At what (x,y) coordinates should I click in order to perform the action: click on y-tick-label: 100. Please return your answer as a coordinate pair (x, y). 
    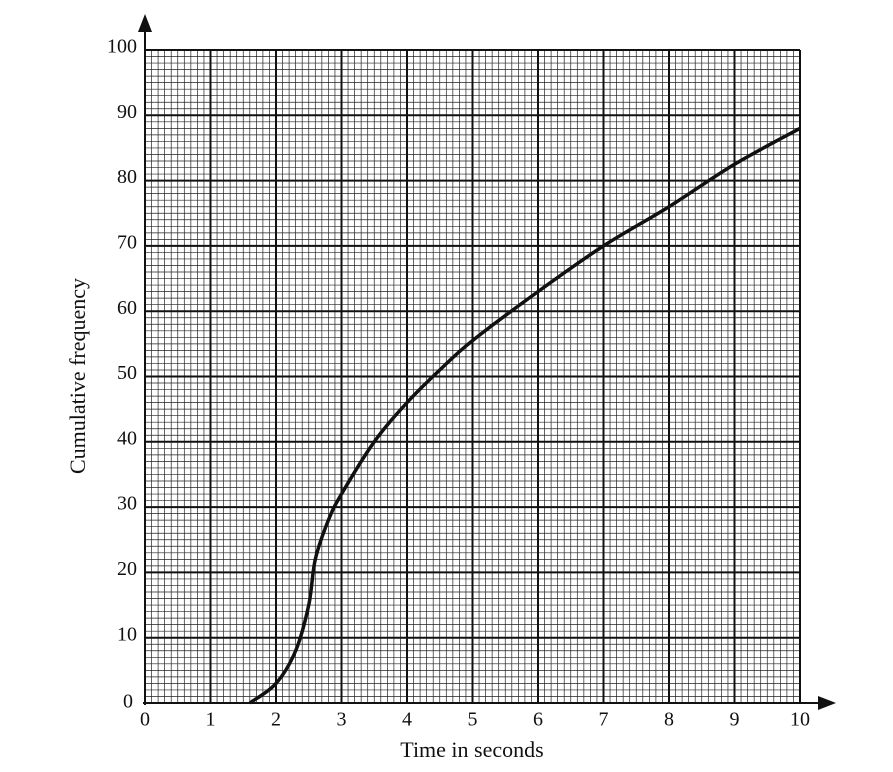
    Looking at the image, I should click on (122, 47).